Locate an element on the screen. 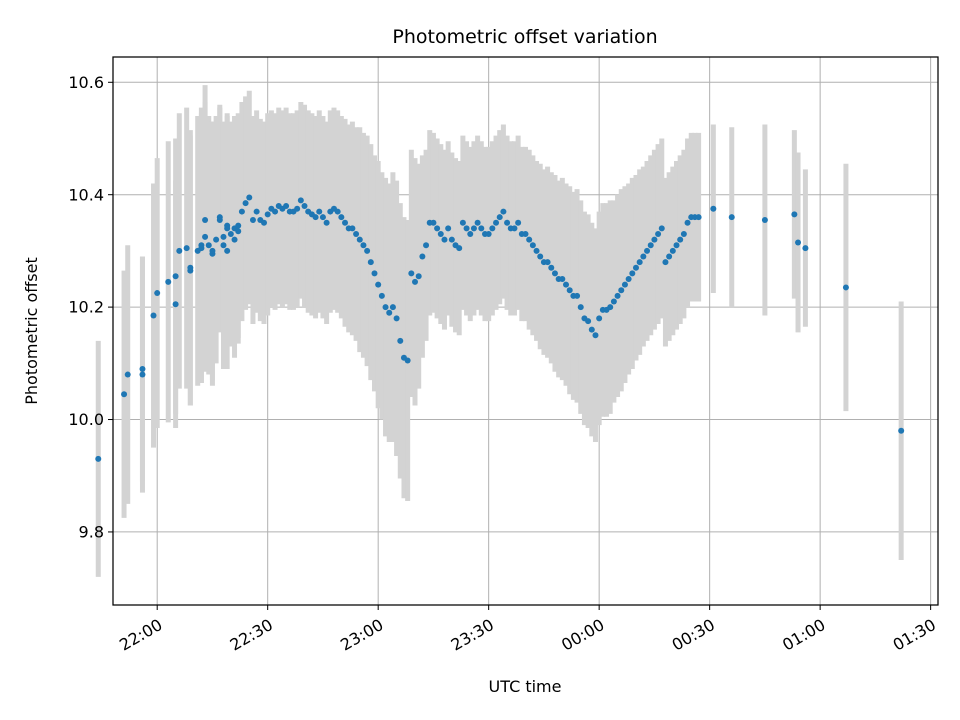 The image size is (960, 720). y-tick-label: 10.0 is located at coordinates (86, 419).